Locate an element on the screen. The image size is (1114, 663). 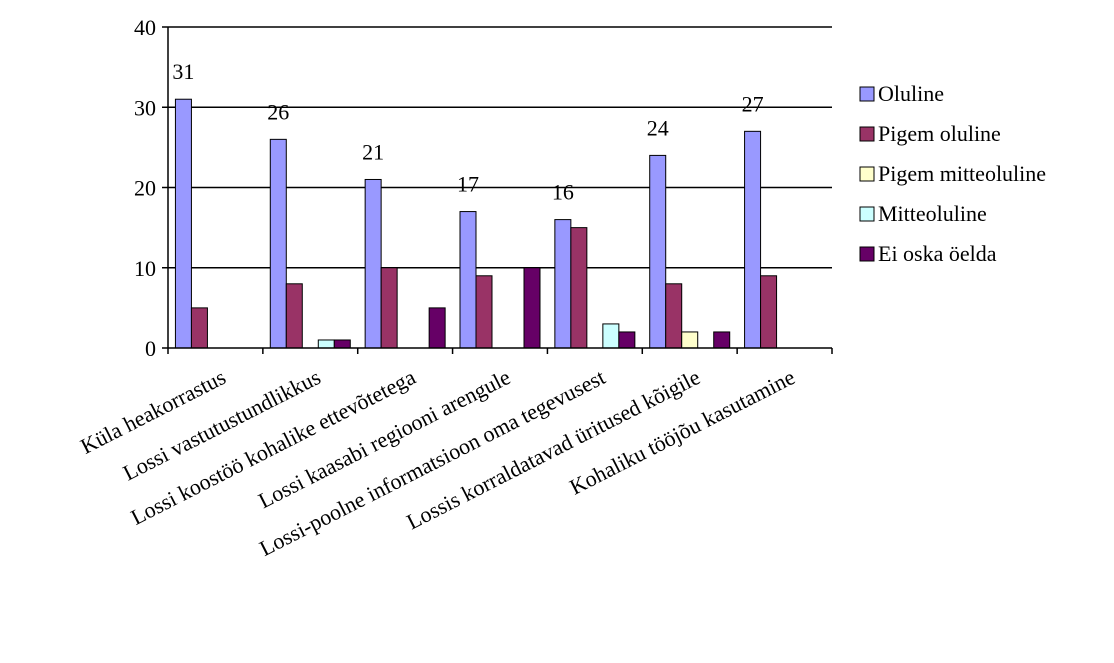
y-tick-label-20: 20 is located at coordinates (145, 188).